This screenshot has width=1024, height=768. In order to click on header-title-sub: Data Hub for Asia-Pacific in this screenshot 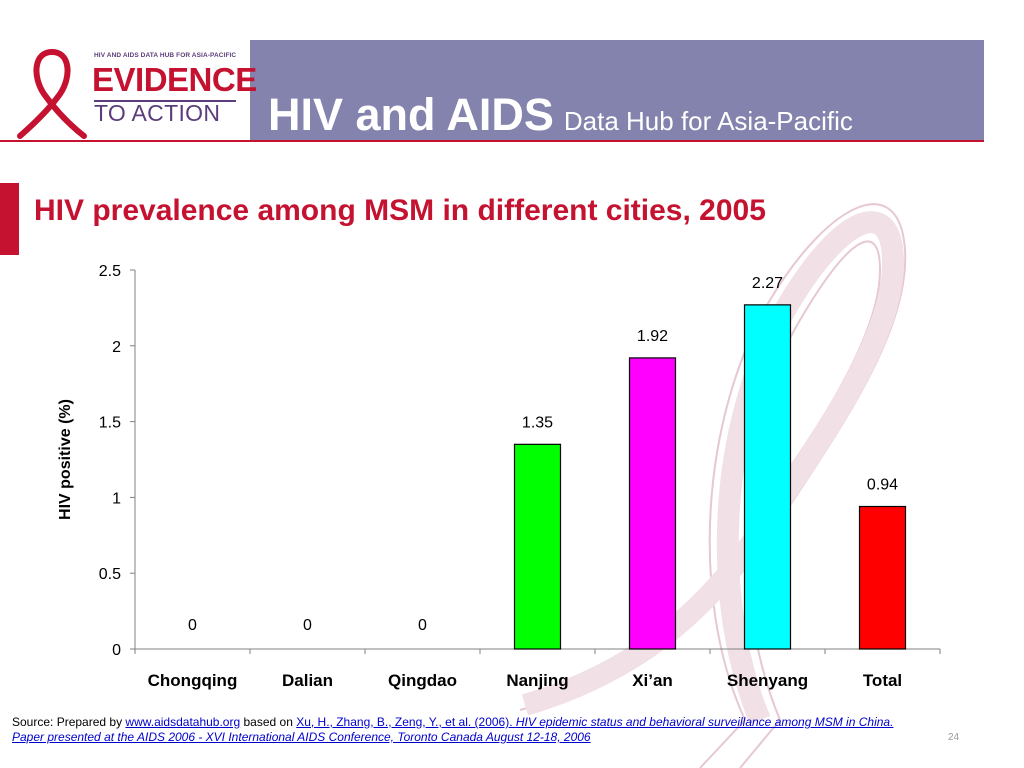, I will do `click(708, 121)`.